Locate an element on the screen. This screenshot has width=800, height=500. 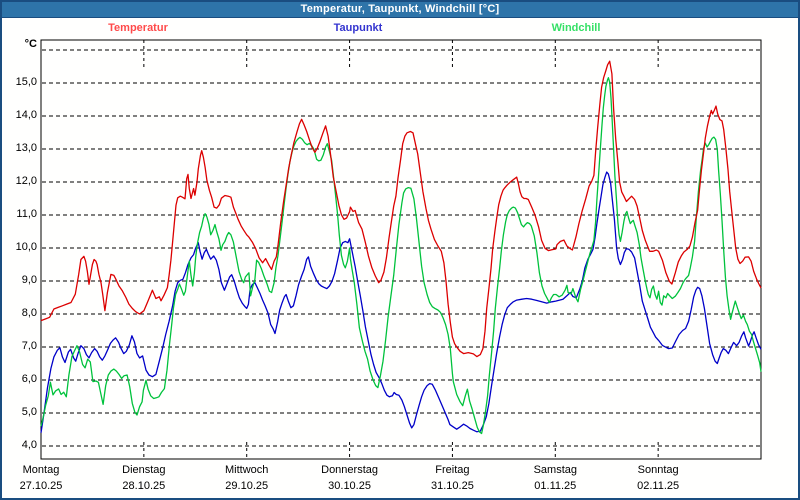
y-tick-label-4: 4,0 is located at coordinates (29, 445).